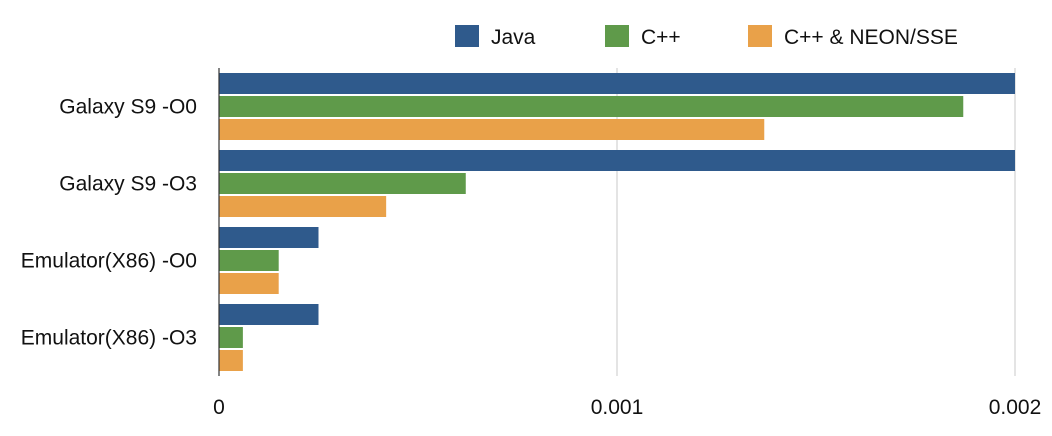 This screenshot has height=436, width=1052. Describe the element at coordinates (249, 283) in the screenshot. I see `bar-c-neon-sse-emulator-x86-o0` at that location.